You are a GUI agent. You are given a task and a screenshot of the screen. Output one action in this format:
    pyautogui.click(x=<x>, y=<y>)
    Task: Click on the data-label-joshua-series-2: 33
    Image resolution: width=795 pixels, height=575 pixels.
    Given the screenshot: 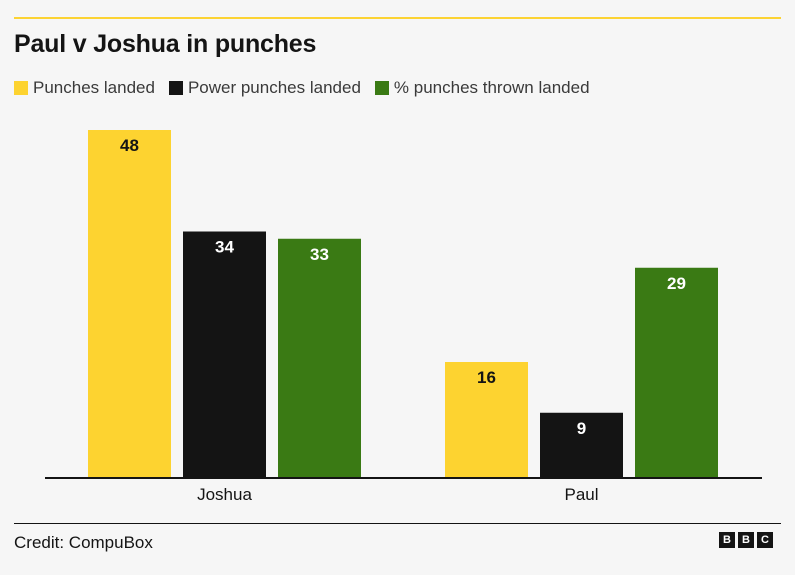 What is the action you would take?
    pyautogui.click(x=319, y=254)
    